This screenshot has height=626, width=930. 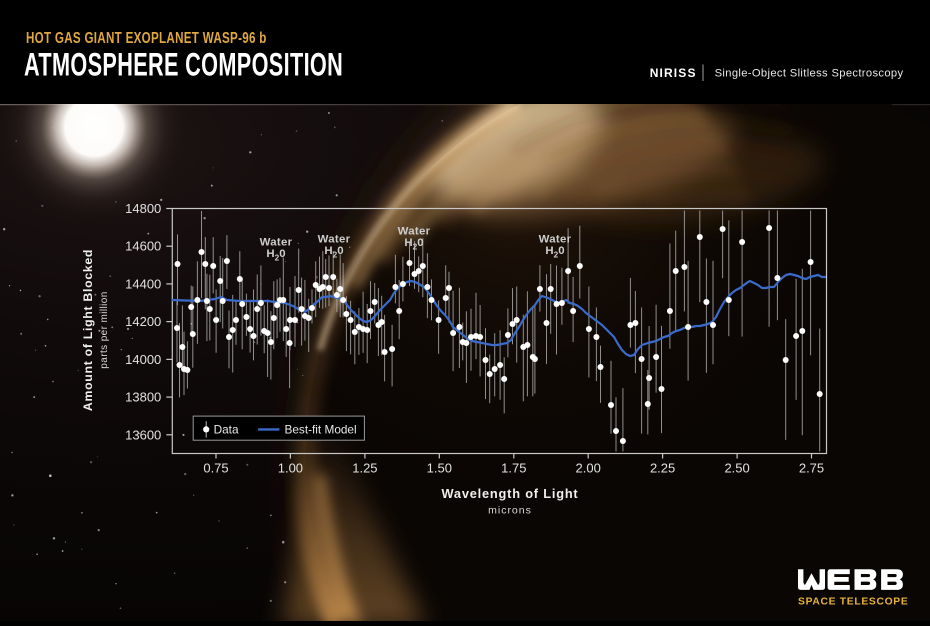 I want to click on svg-text: microns, so click(x=510, y=511).